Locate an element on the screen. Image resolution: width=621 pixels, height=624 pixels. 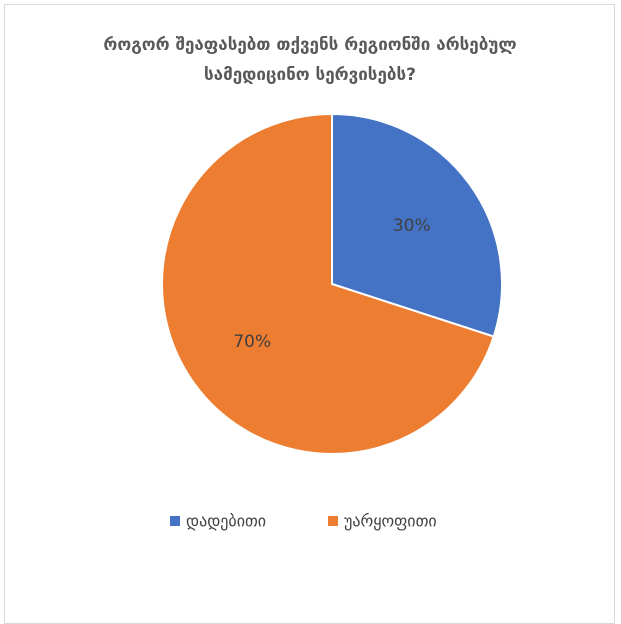
pie-slice is located at coordinates (417, 225).